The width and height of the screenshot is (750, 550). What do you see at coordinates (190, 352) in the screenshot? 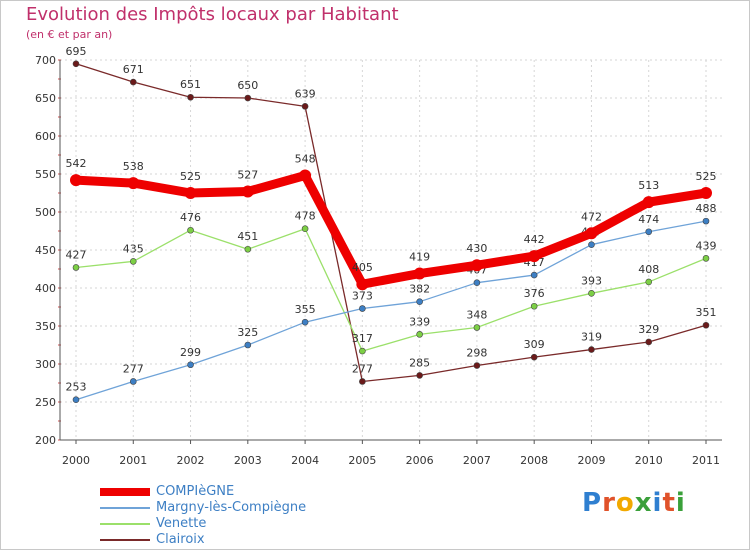
I see `data-label: 299` at bounding box center [190, 352].